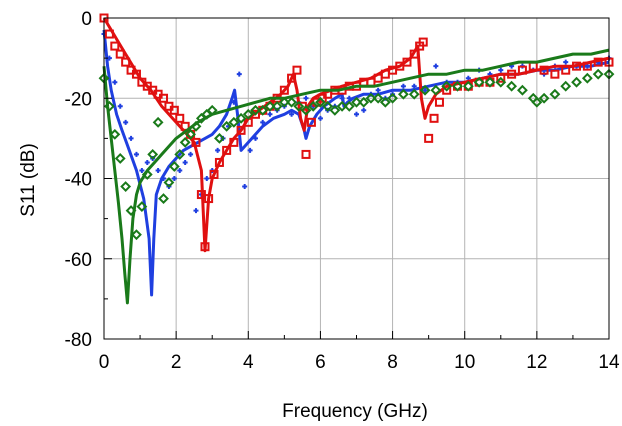  What do you see at coordinates (78, 180) in the screenshot?
I see `y-tick-label: -40` at bounding box center [78, 180].